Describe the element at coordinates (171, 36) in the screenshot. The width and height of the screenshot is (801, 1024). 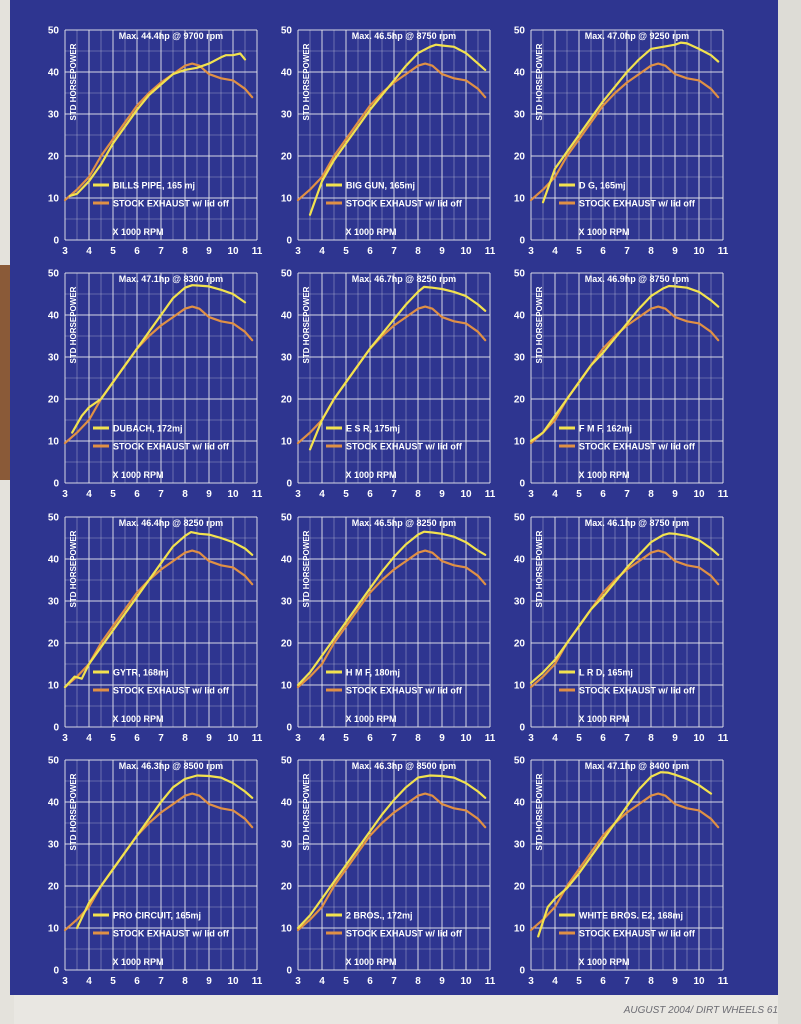
I see `chart-title: Max. 44.4hp @ 9700 rpm` at that location.